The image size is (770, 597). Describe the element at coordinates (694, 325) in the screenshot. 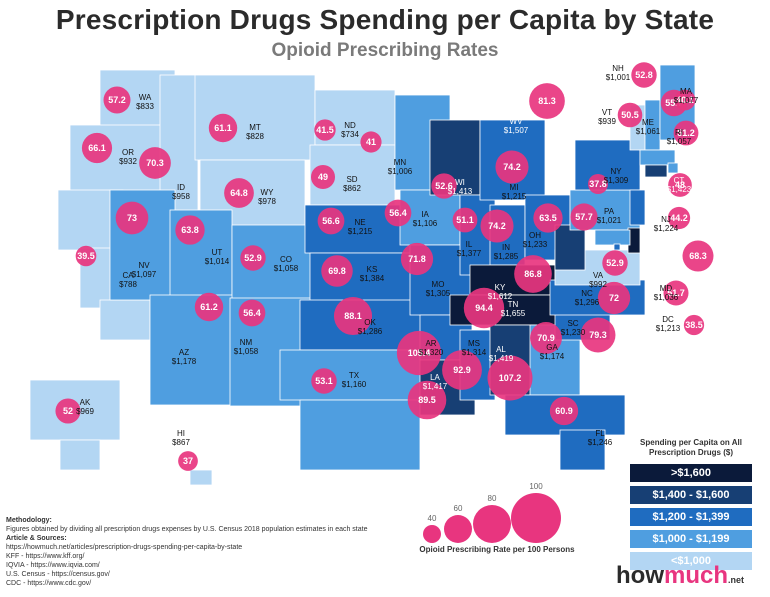

I see `opioid-bubble-dc` at that location.